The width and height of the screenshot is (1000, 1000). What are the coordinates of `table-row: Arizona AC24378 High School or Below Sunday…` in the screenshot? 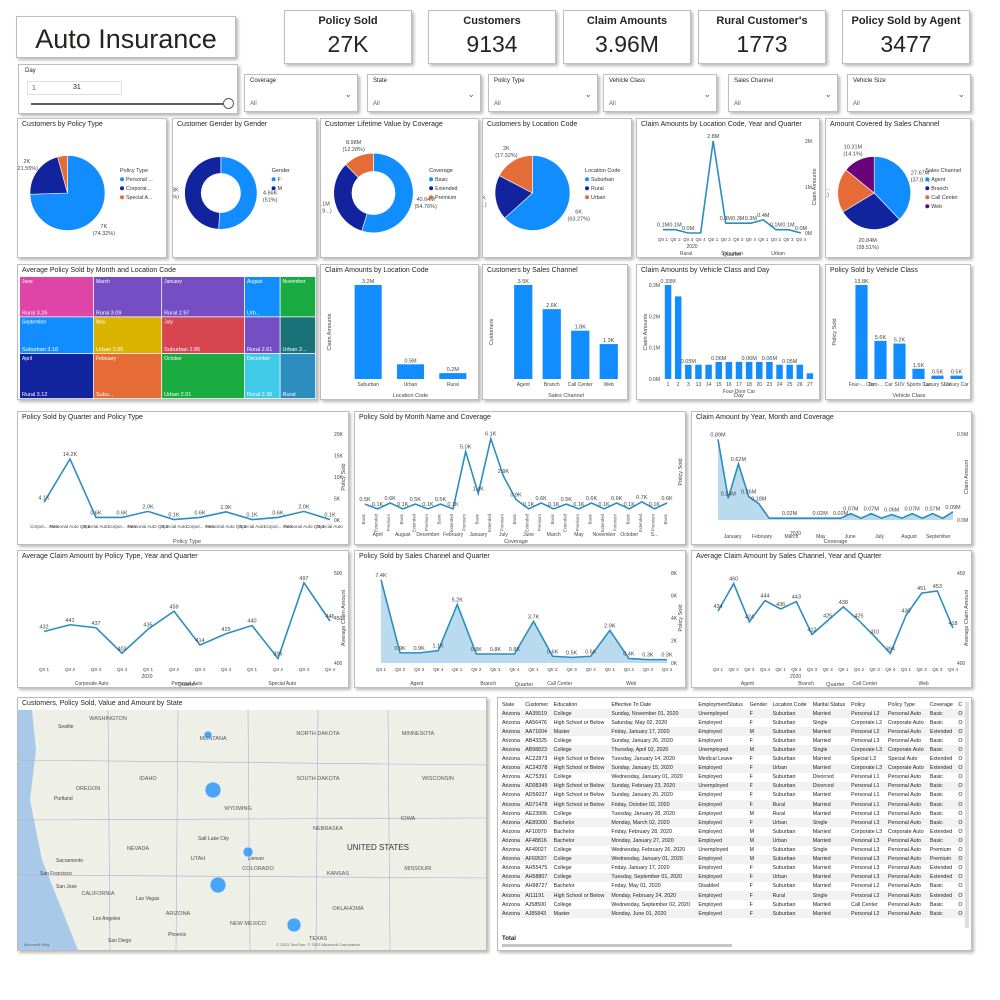 It's located at (732, 768).